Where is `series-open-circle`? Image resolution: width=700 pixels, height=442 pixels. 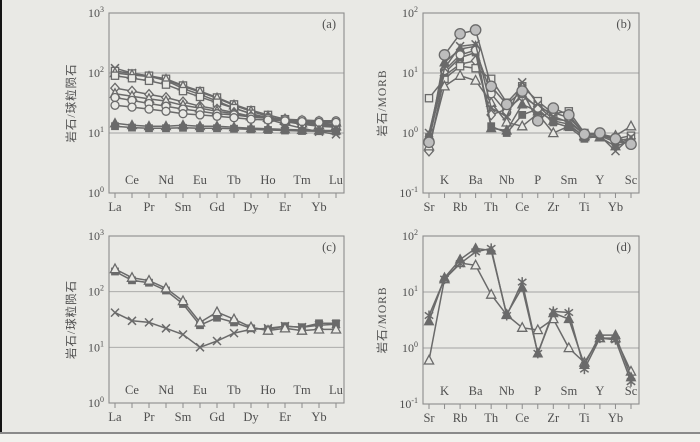
series-open-circle is located at coordinates (225, 114).